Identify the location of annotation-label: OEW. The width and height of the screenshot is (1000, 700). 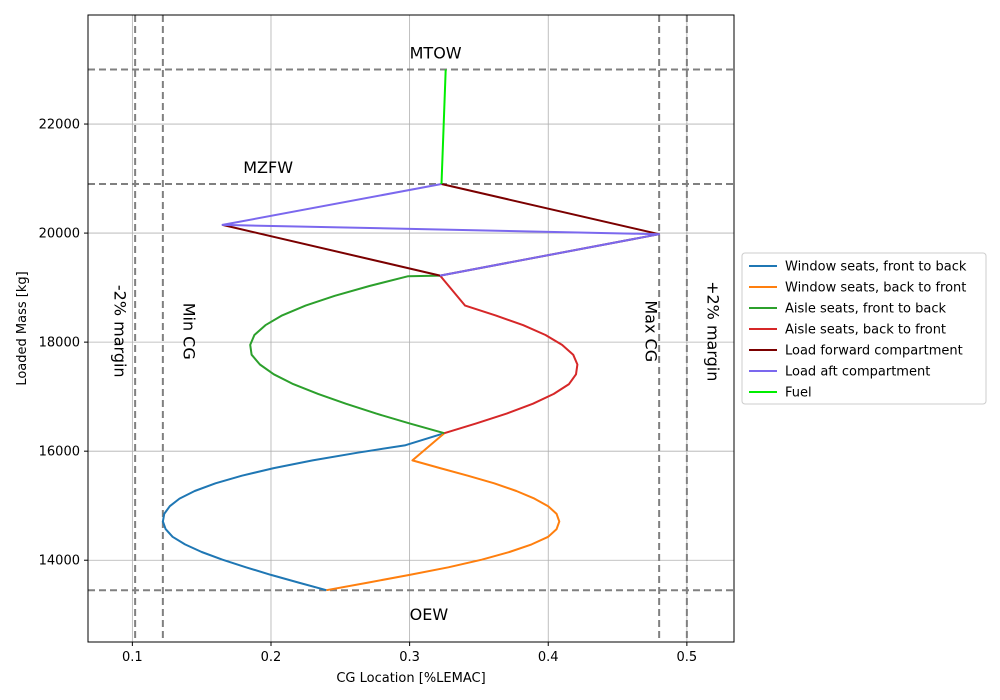
(429, 614).